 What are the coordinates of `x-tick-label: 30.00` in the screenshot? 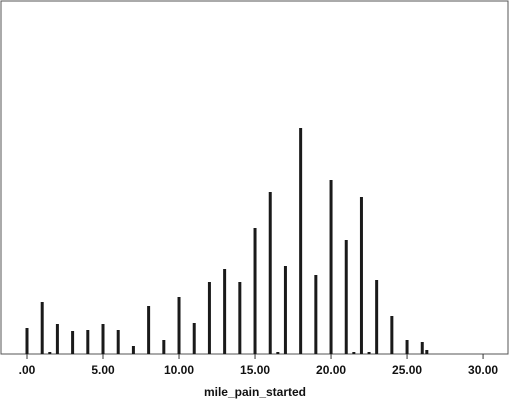 It's located at (483, 370).